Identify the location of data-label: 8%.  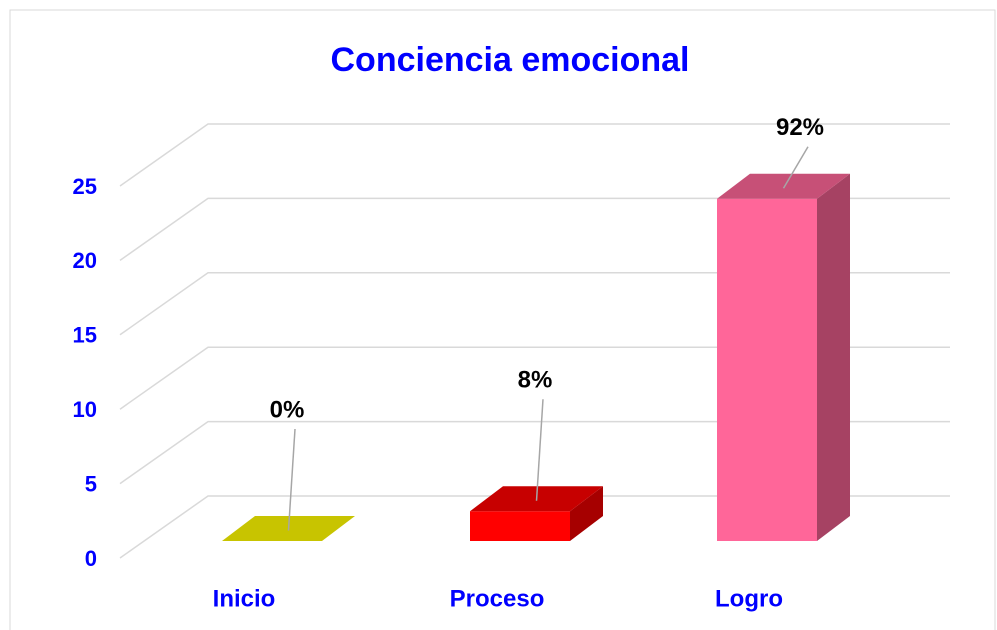
(535, 380).